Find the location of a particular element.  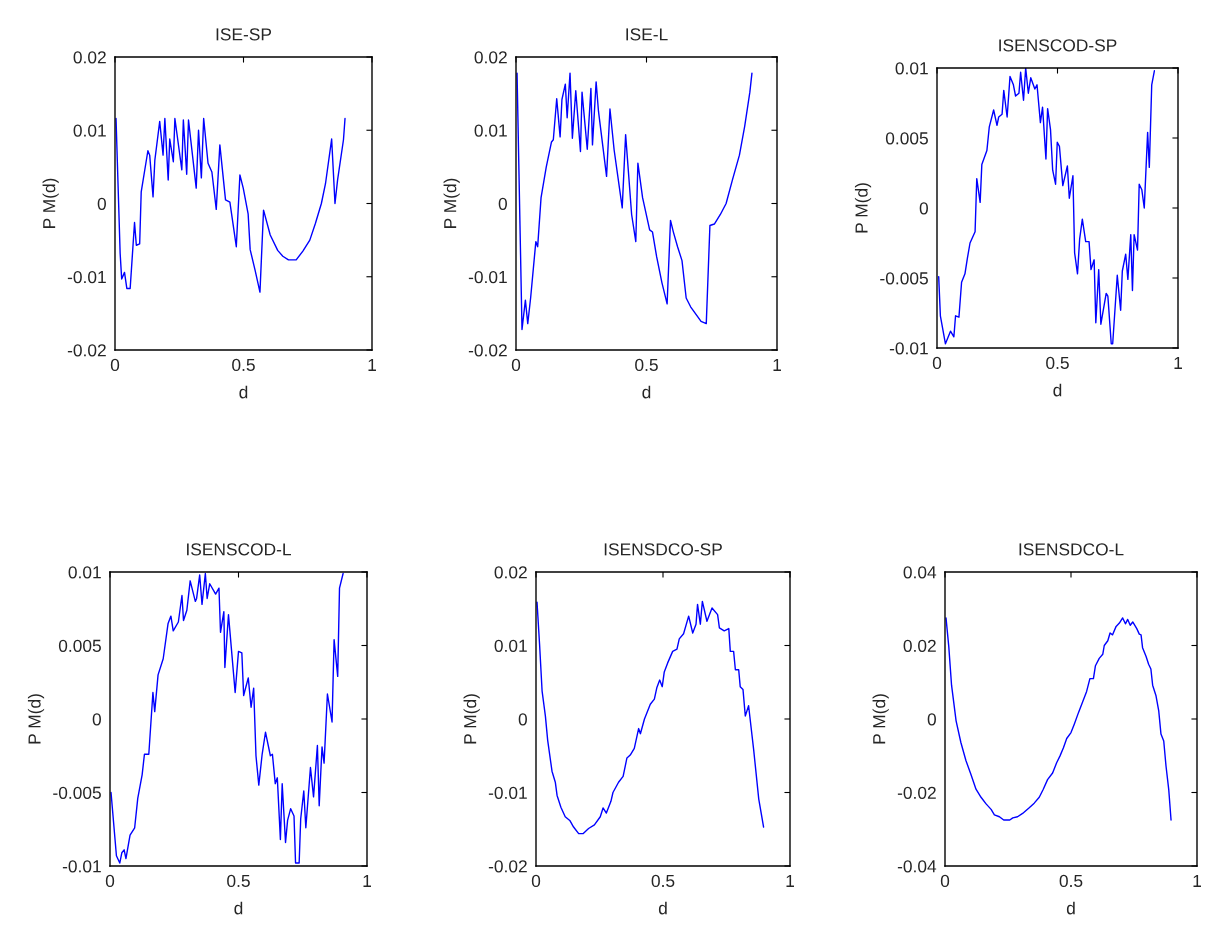

chart-title: ISENSDCO-SP is located at coordinates (663, 549).